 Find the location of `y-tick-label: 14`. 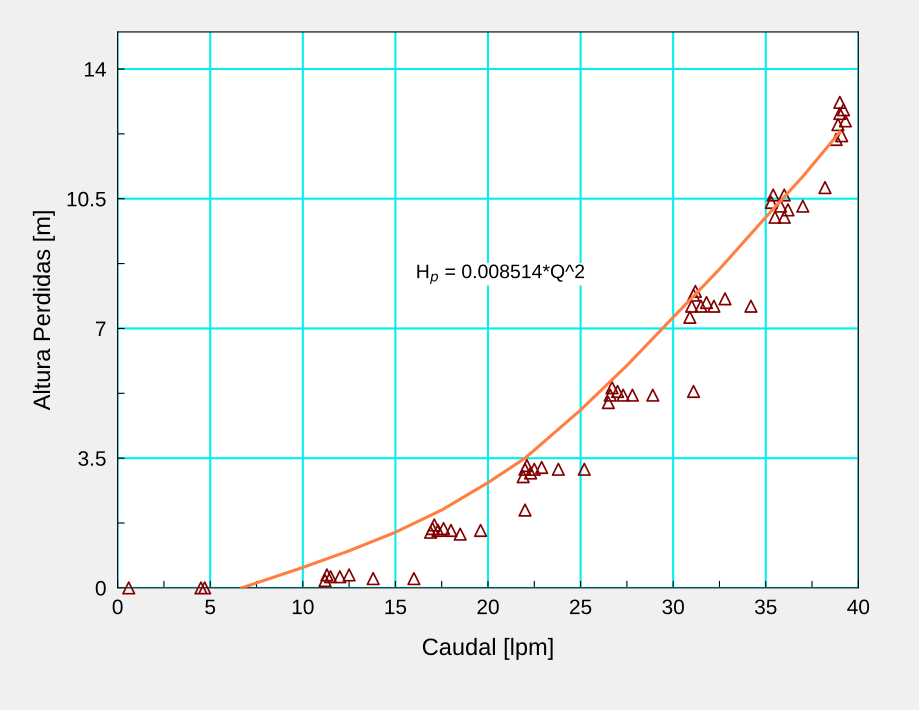

y-tick-label: 14 is located at coordinates (95, 69).